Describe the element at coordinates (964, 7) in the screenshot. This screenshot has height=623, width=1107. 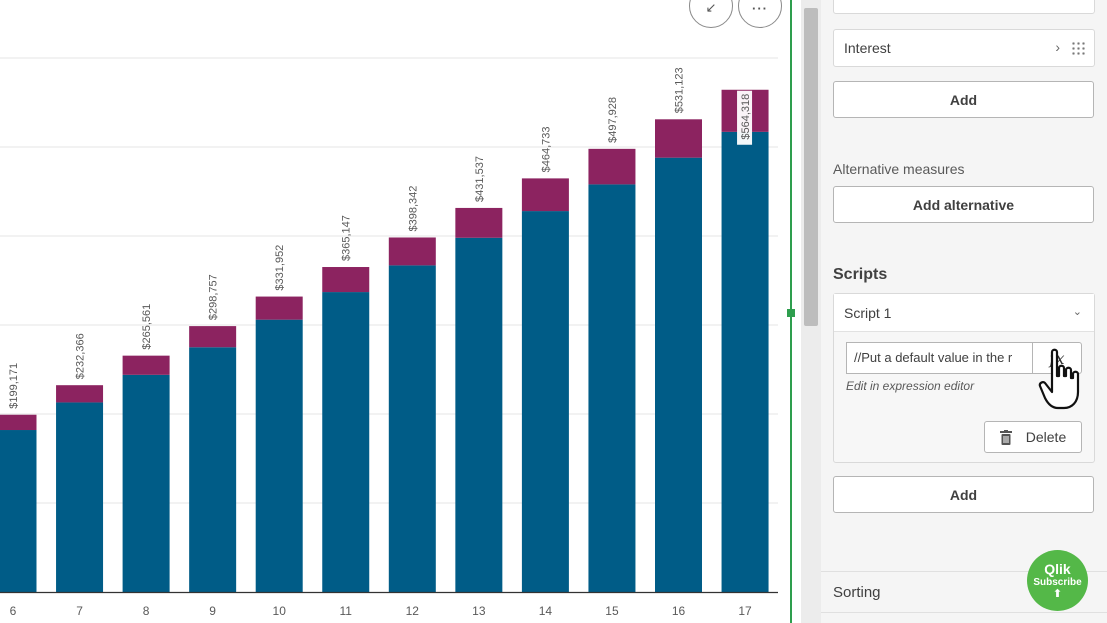
I see `previous-measure-box` at that location.